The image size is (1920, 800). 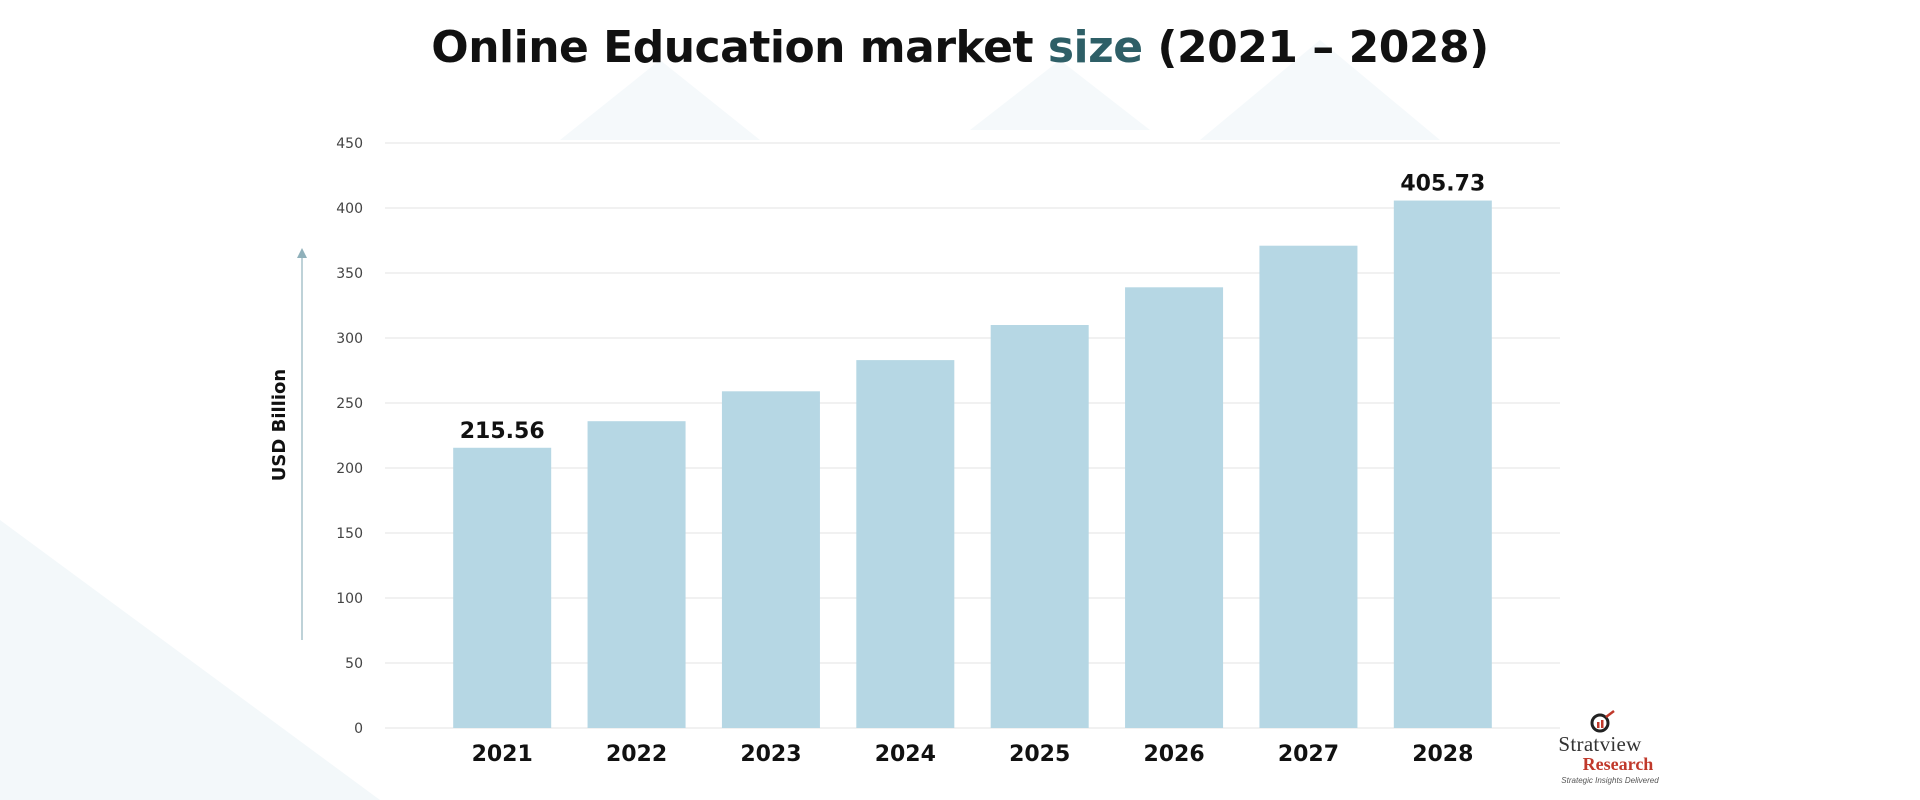 I want to click on y-tick-label: 400, so click(x=349, y=209).